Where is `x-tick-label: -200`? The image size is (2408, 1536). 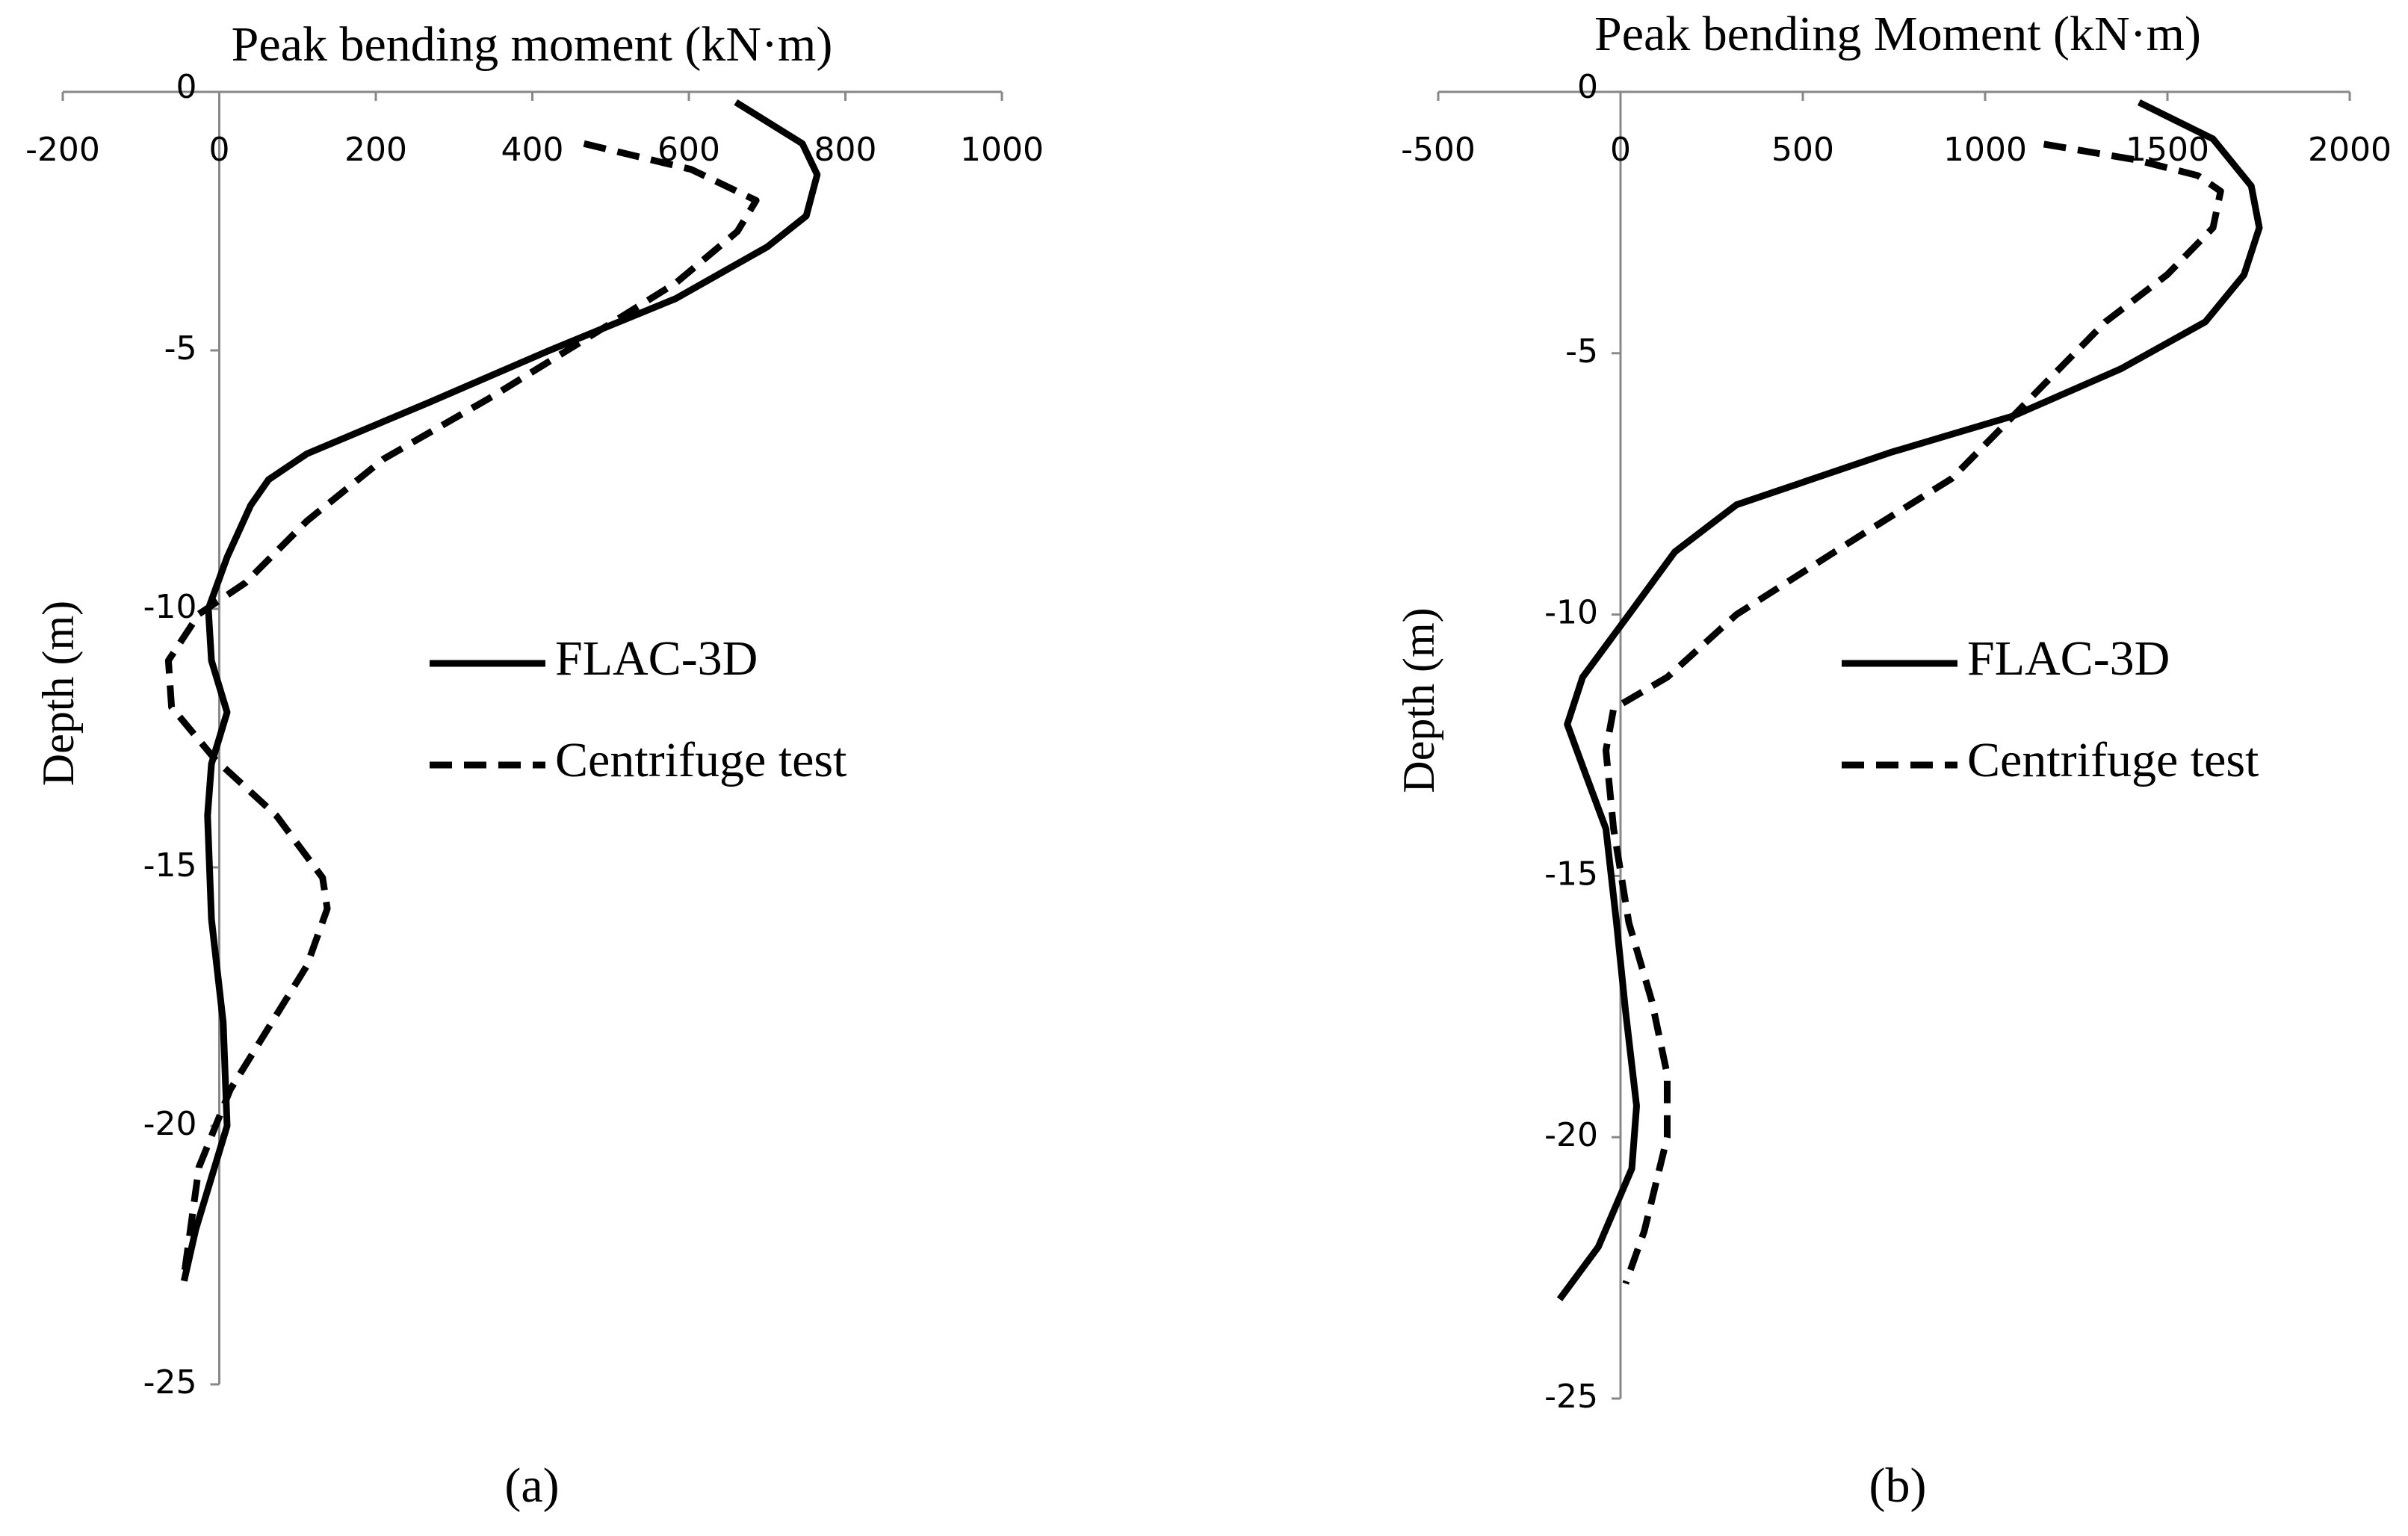 x-tick-label: -200 is located at coordinates (63, 150).